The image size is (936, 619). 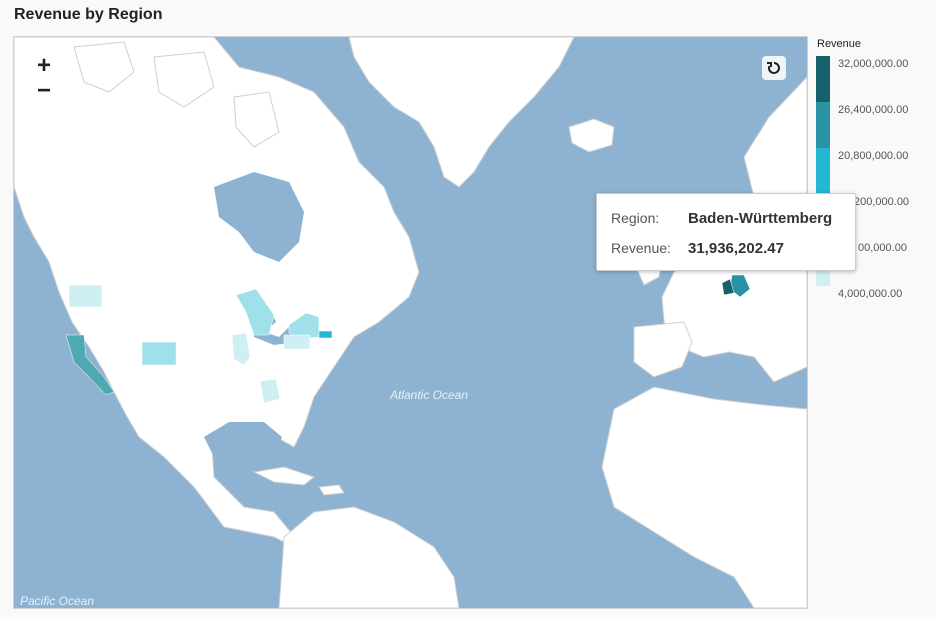 What do you see at coordinates (57, 601) in the screenshot?
I see `pacific-ocean-label: Pacific Ocean` at bounding box center [57, 601].